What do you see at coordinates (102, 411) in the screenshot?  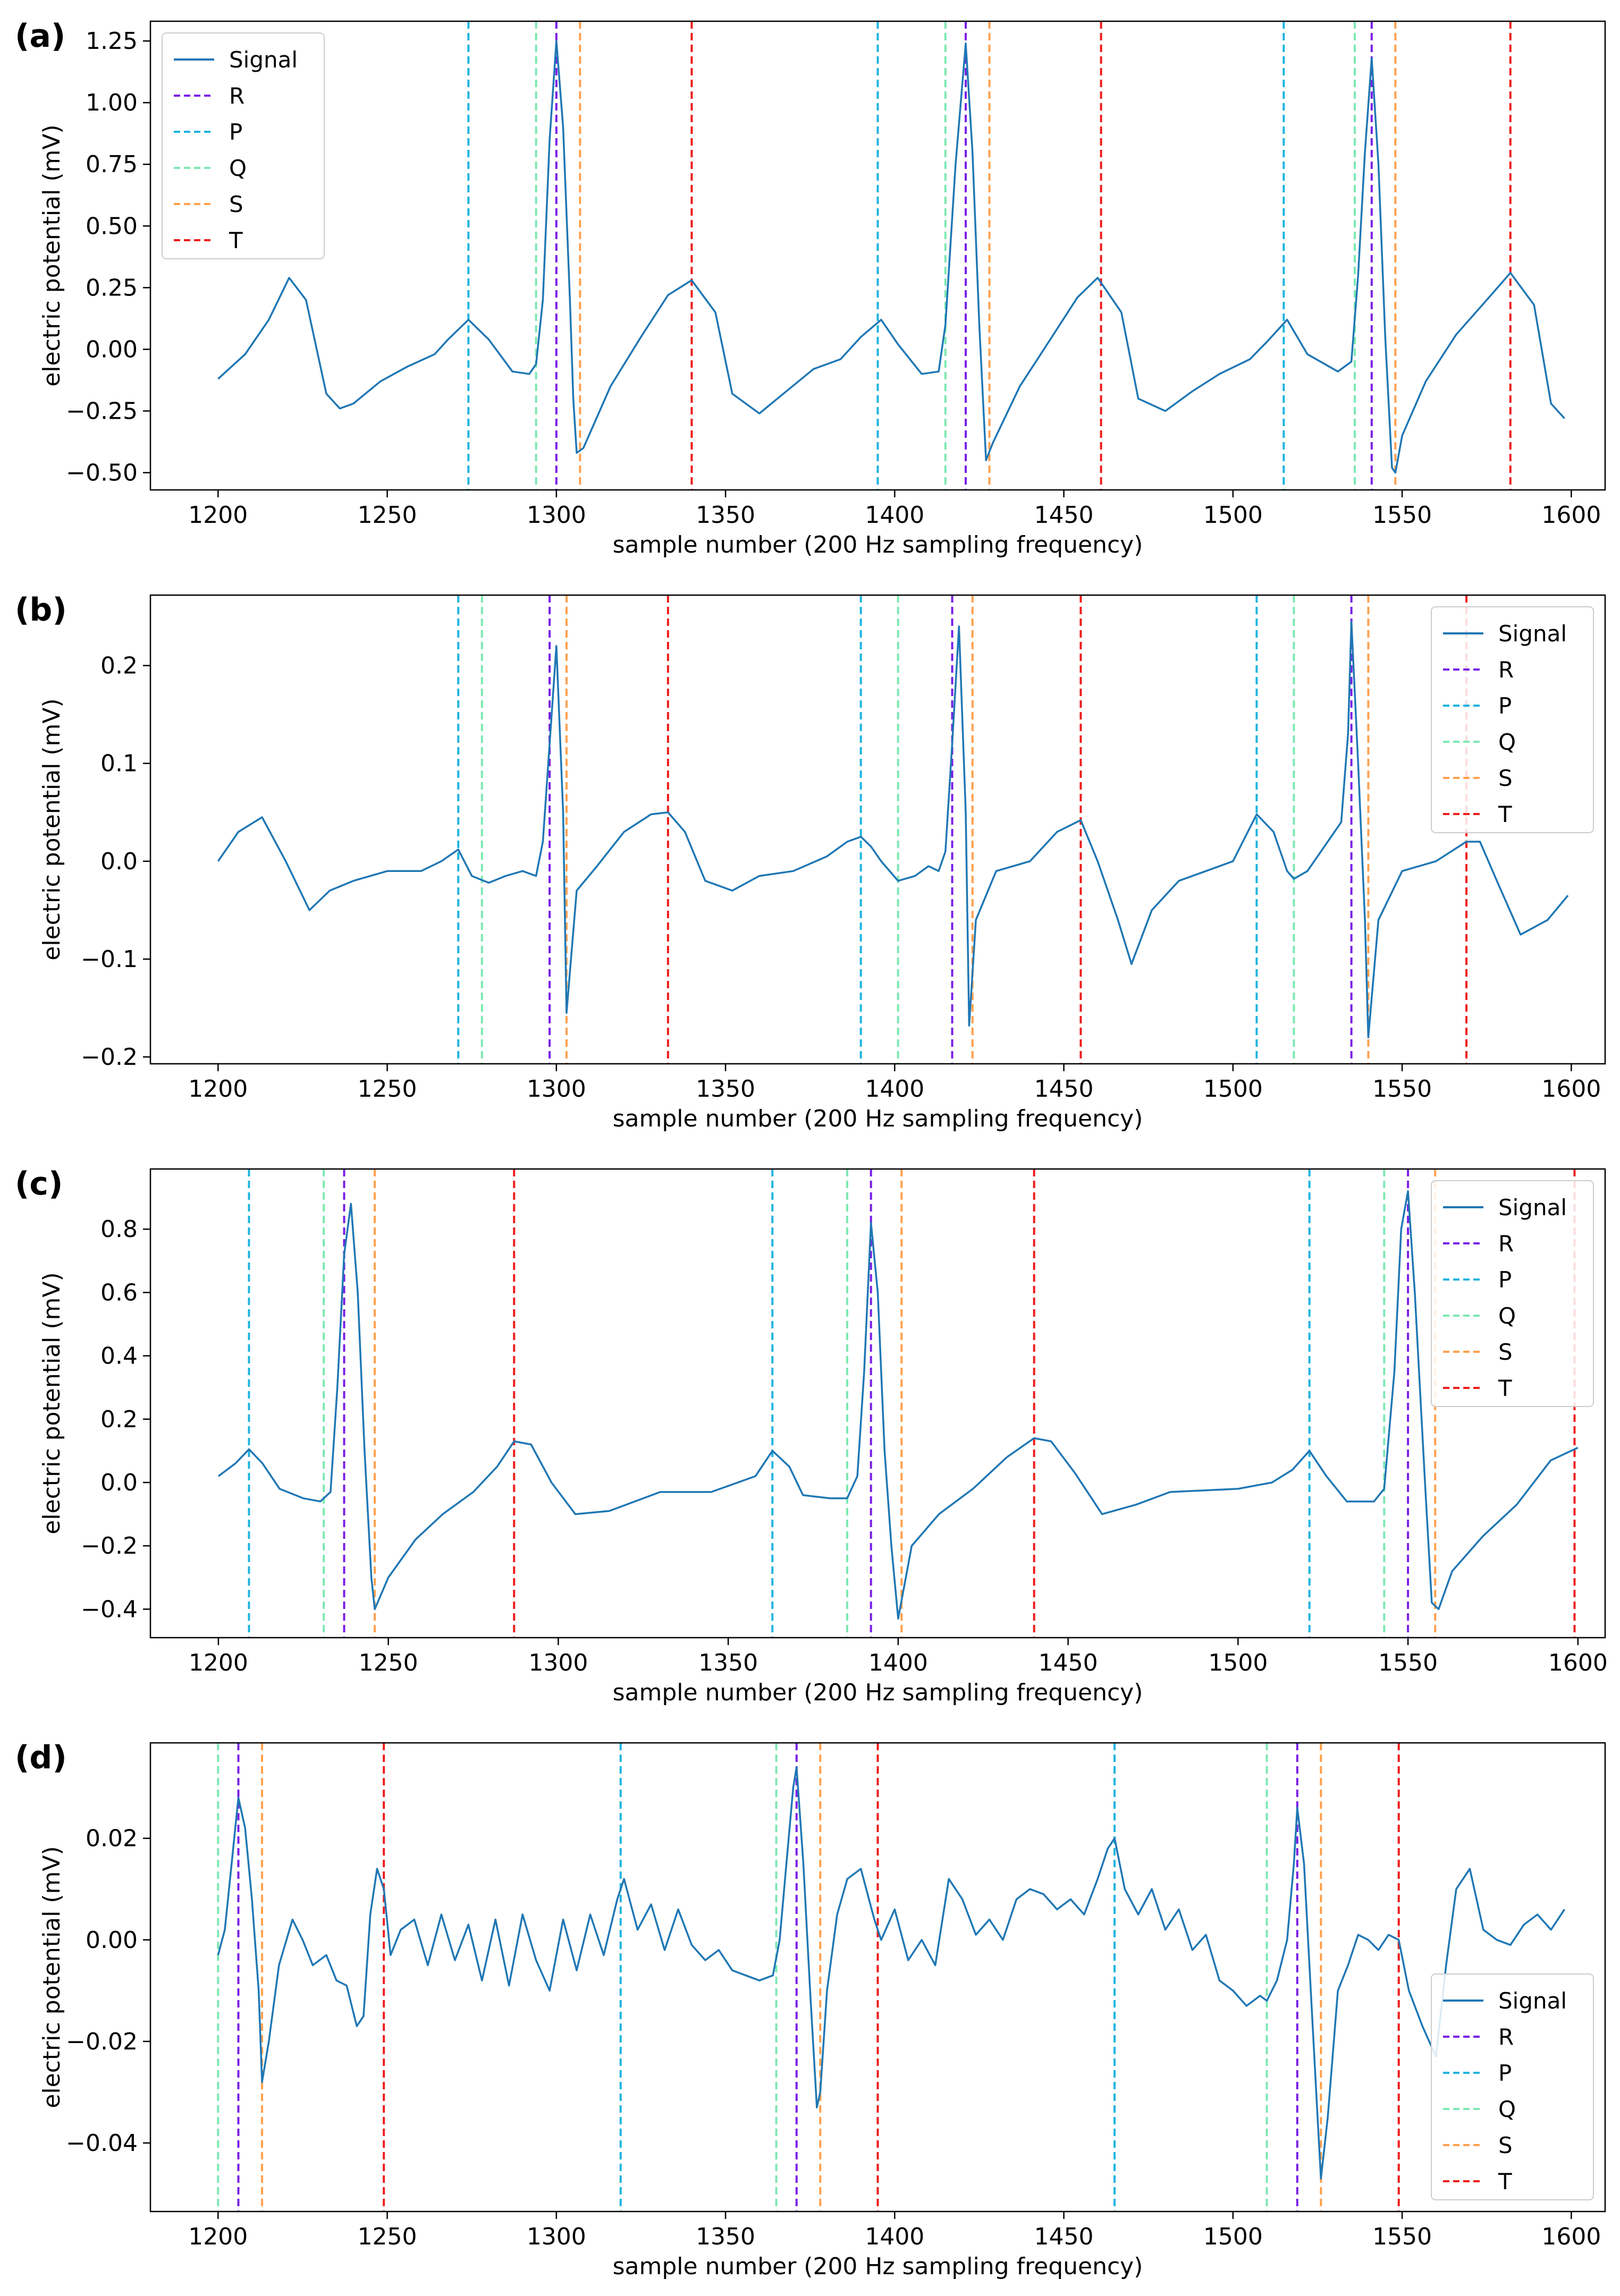 I see `y-tick-label: −0.25` at bounding box center [102, 411].